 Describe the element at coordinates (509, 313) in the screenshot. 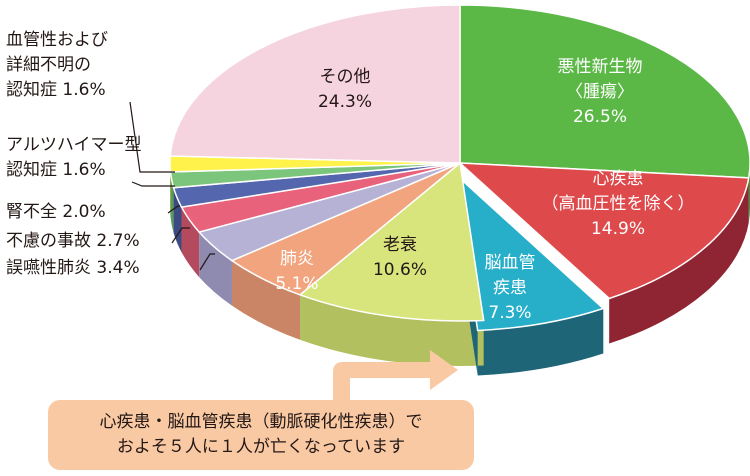

I see `slice-label-2-line: 7.3%` at that location.